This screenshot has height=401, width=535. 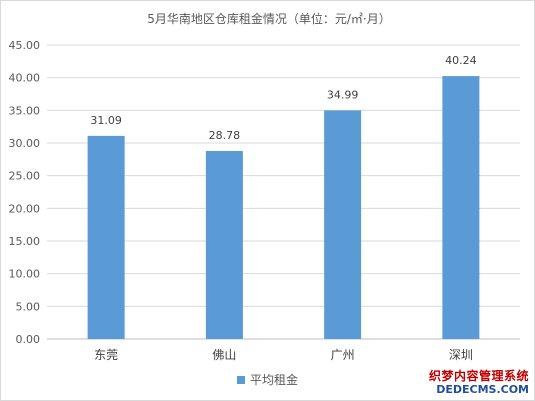 I want to click on y-tick-label: 10.00, so click(x=25, y=274).